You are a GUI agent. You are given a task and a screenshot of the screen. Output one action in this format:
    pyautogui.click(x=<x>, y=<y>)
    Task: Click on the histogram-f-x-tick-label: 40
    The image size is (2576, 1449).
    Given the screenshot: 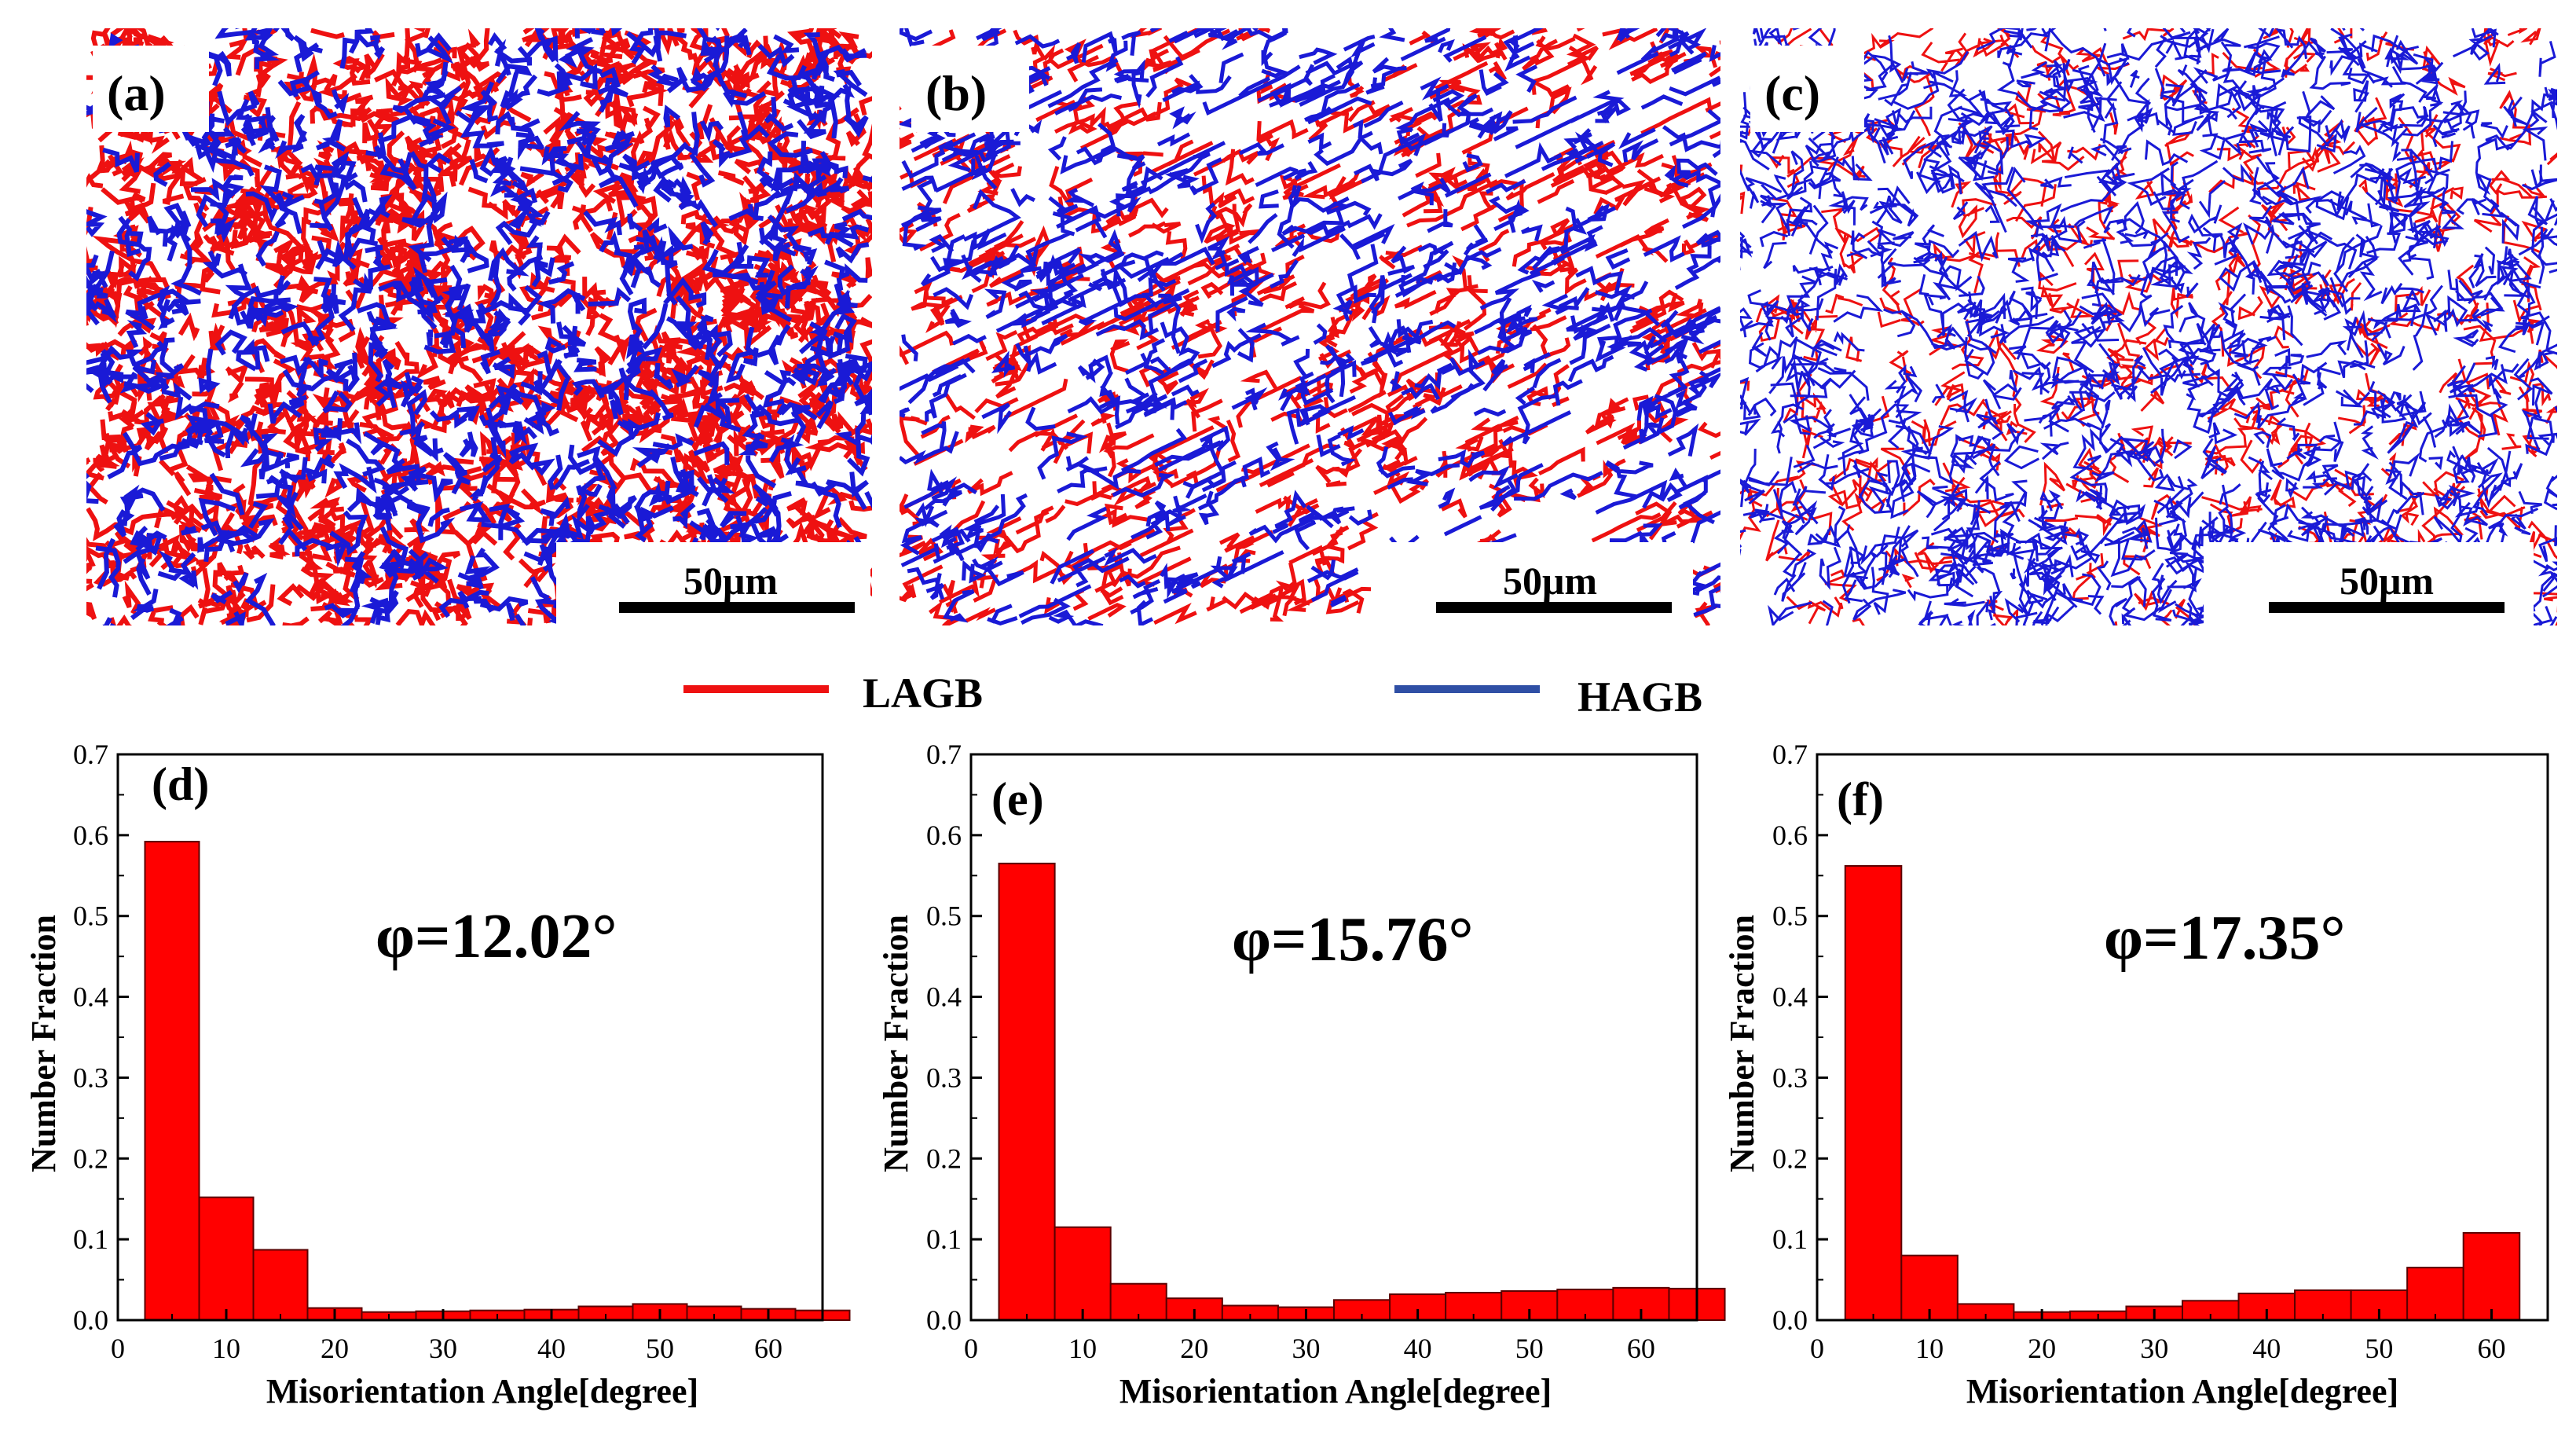 What is the action you would take?
    pyautogui.click(x=2266, y=1348)
    